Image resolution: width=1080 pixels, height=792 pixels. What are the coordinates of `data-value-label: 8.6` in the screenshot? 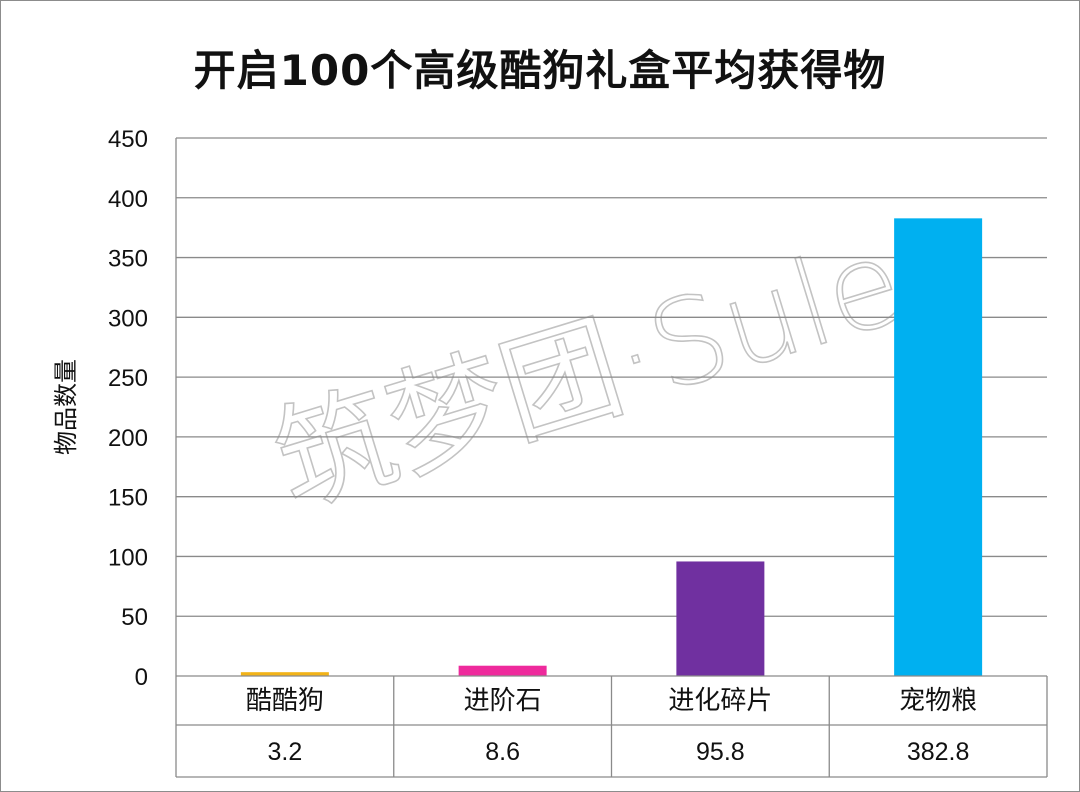 It's located at (502, 752).